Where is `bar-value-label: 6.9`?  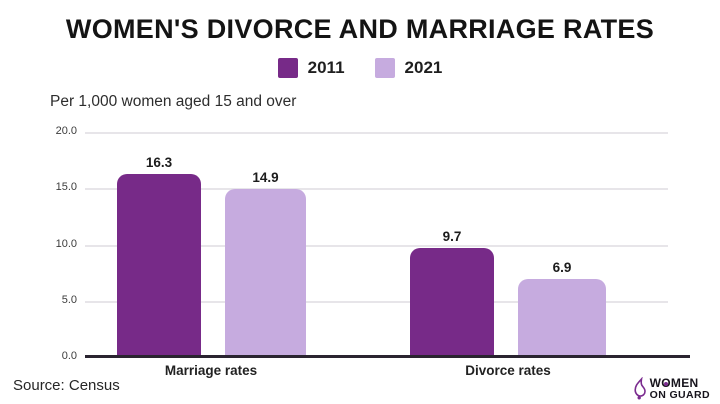
bar-value-label: 6.9 is located at coordinates (562, 268).